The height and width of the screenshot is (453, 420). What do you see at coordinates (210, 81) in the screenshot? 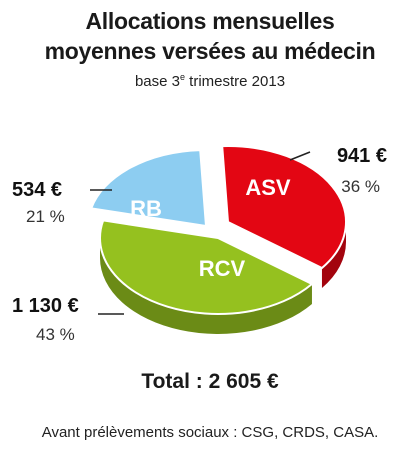
I see `chart-subtitle: base 3e trimestre 2013` at bounding box center [210, 81].